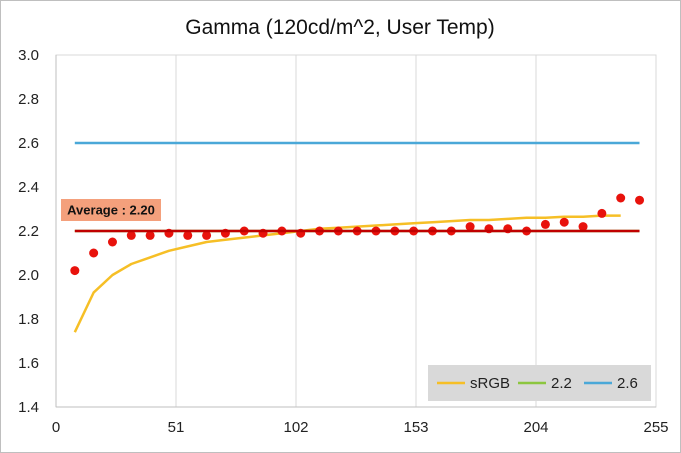 The height and width of the screenshot is (453, 681). What do you see at coordinates (339, 27) in the screenshot?
I see `chart-title: Gamma (120cd/m^2, User Temp)` at bounding box center [339, 27].